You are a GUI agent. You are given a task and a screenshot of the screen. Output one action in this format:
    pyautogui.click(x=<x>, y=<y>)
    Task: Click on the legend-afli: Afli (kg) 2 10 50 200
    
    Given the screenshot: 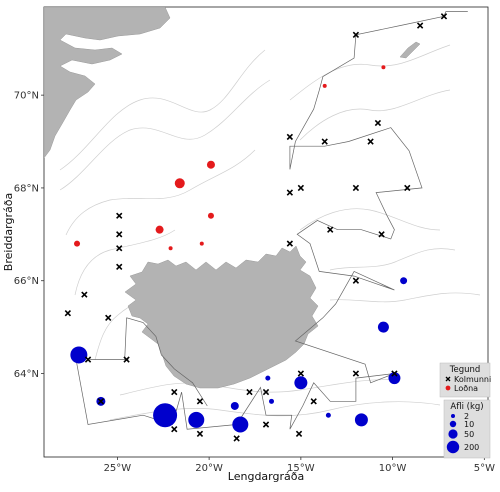 What is the action you would take?
    pyautogui.click(x=467, y=429)
    